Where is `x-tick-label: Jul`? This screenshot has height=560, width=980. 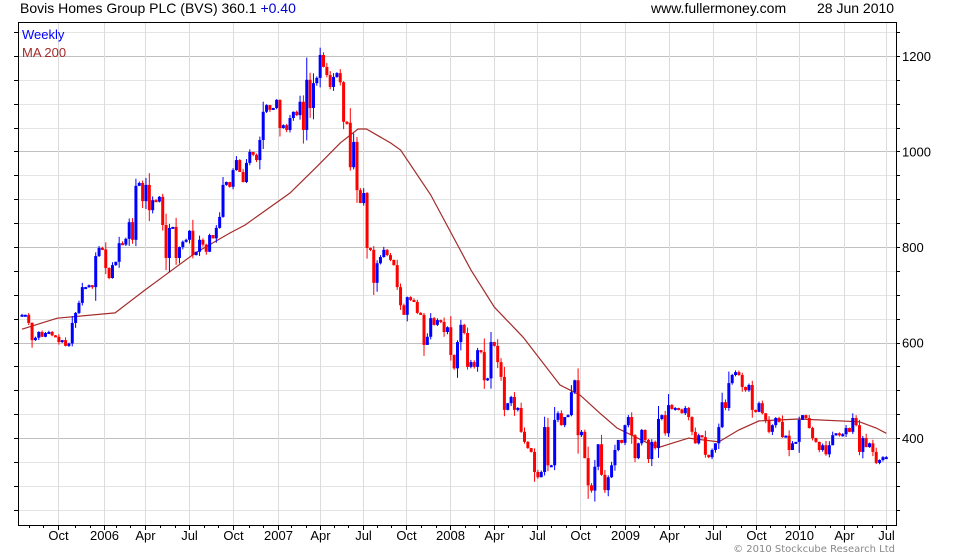 x-tick-label: Jul is located at coordinates (363, 535).